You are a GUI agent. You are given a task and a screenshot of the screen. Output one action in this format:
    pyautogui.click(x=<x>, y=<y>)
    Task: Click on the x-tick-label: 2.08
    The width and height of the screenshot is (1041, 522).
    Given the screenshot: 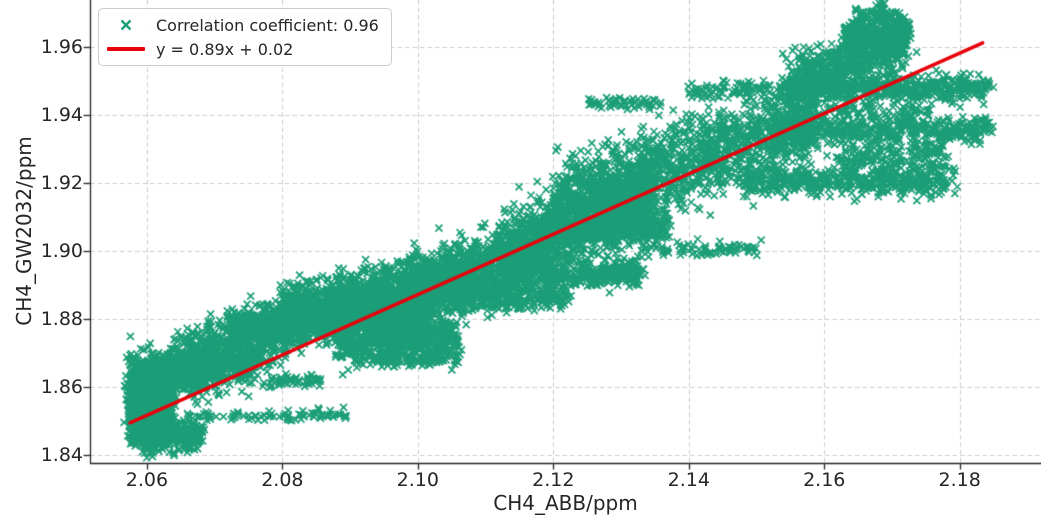 What is the action you would take?
    pyautogui.click(x=282, y=480)
    